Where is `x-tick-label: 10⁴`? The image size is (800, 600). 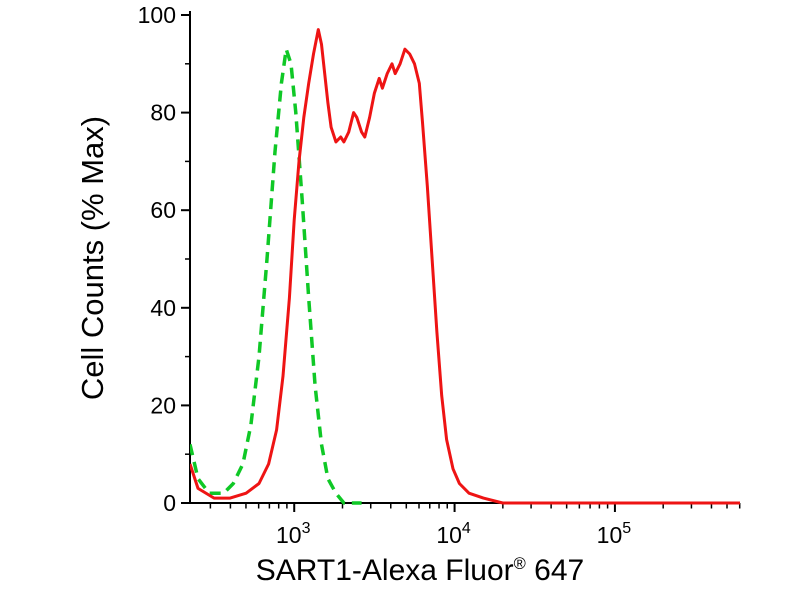
x-tick-label: 10⁴ is located at coordinates (453, 534).